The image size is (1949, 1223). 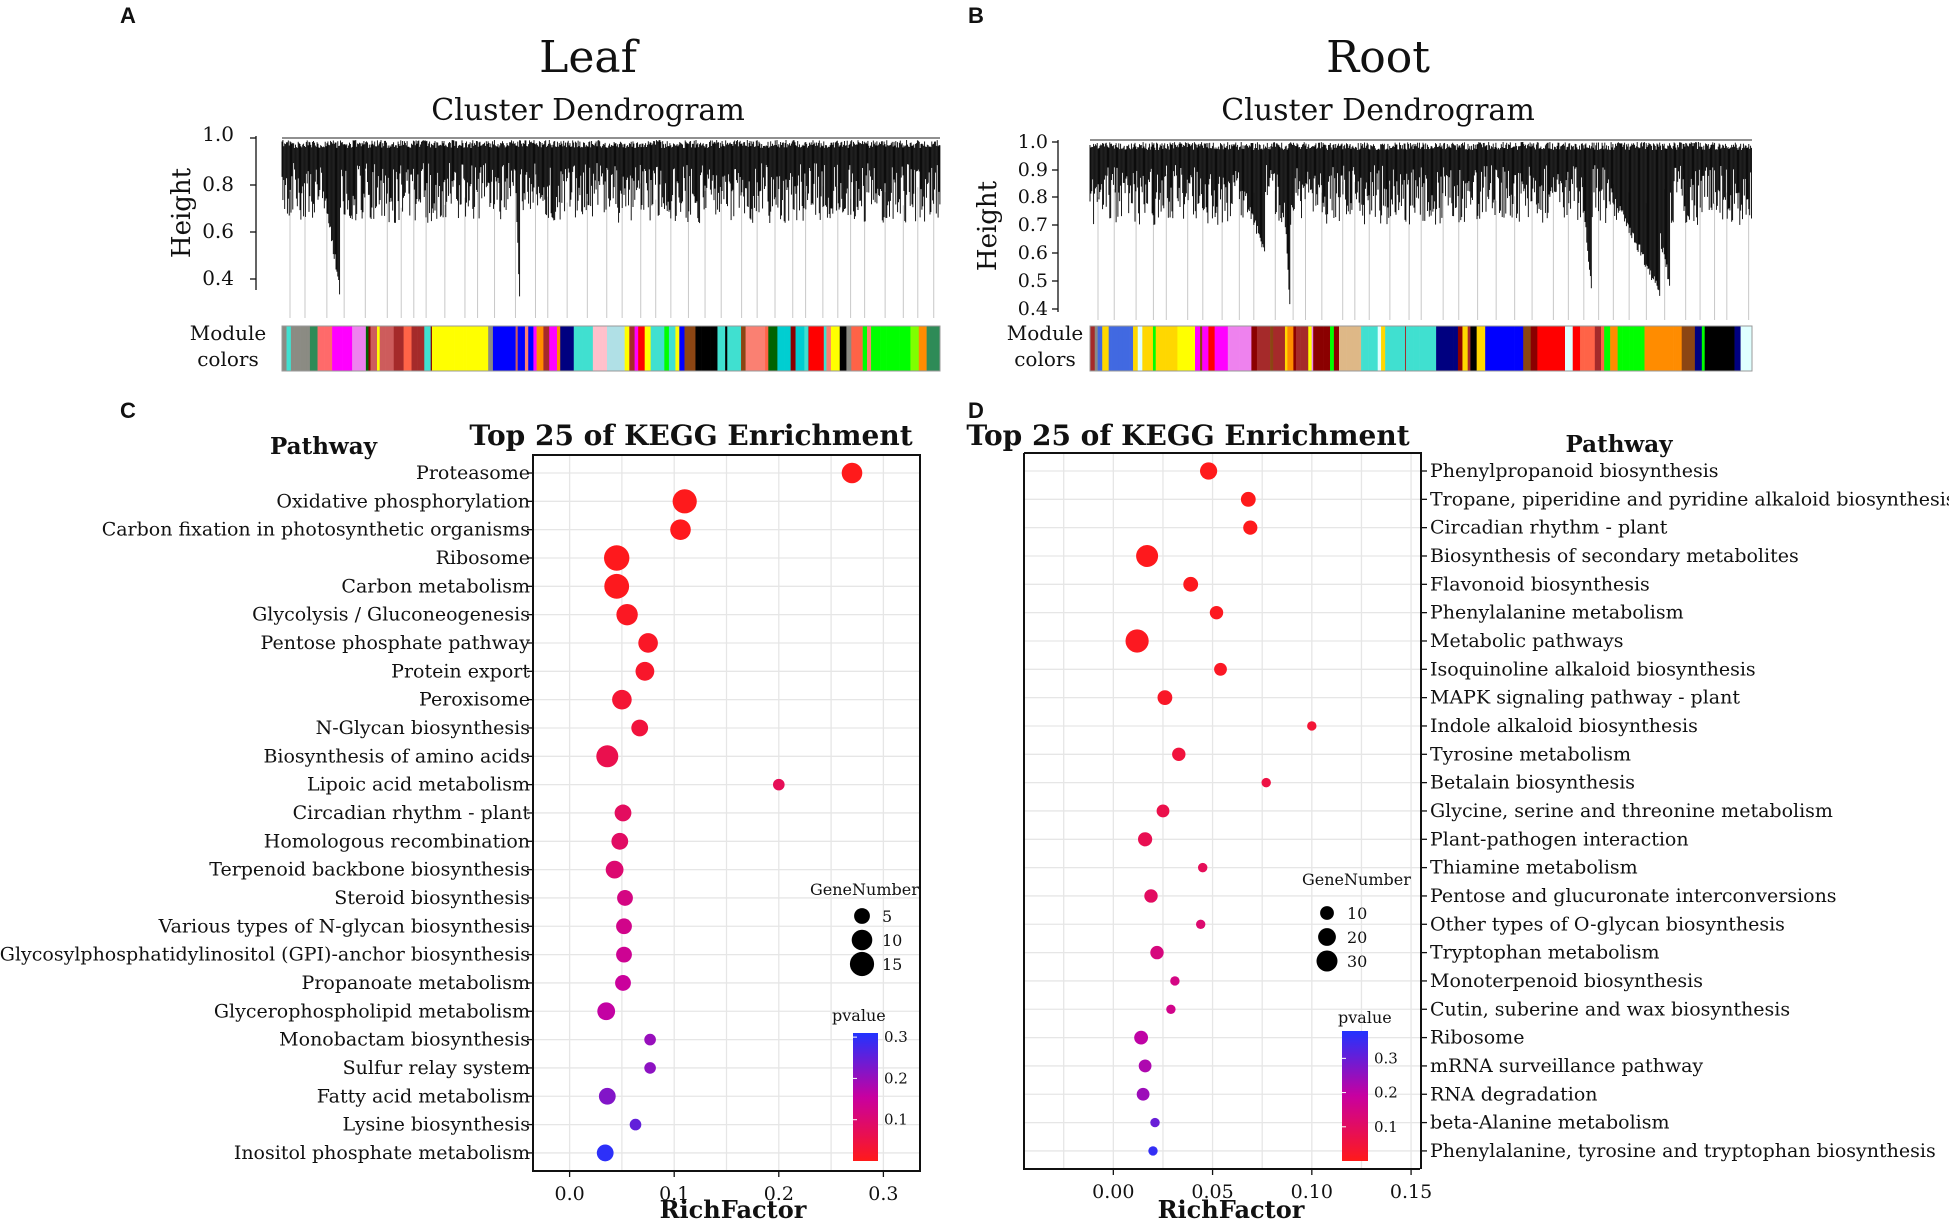 I want to click on pathway-label: Carbon metabolism, so click(x=435, y=586).